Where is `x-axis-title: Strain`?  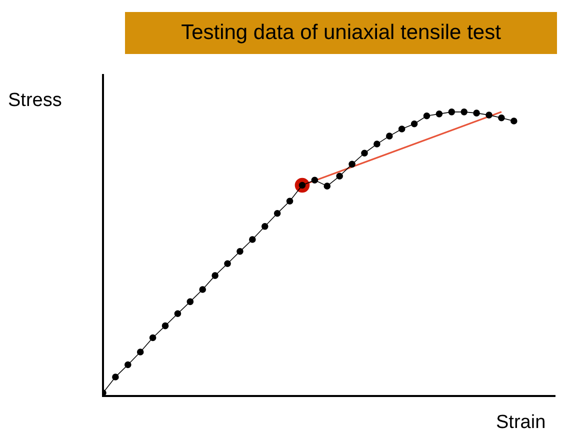 x-axis-title: Strain is located at coordinates (521, 423).